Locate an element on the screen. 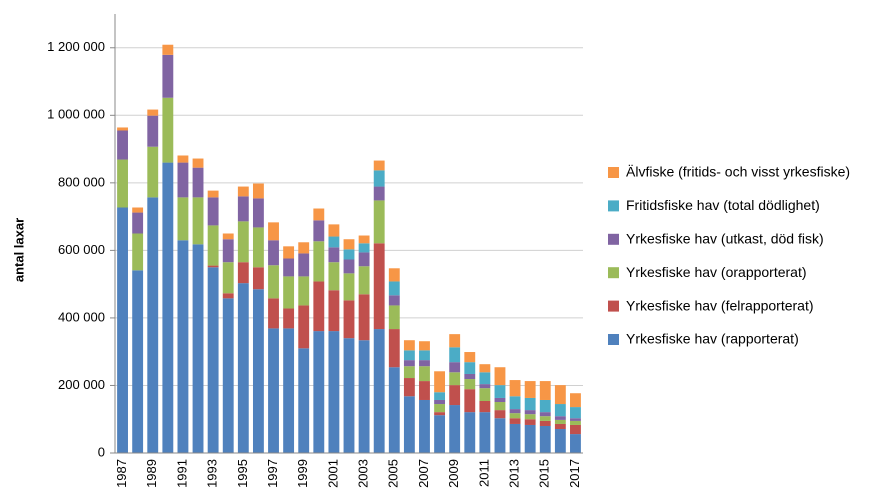  y-tick-label: 0 is located at coordinates (101, 451).